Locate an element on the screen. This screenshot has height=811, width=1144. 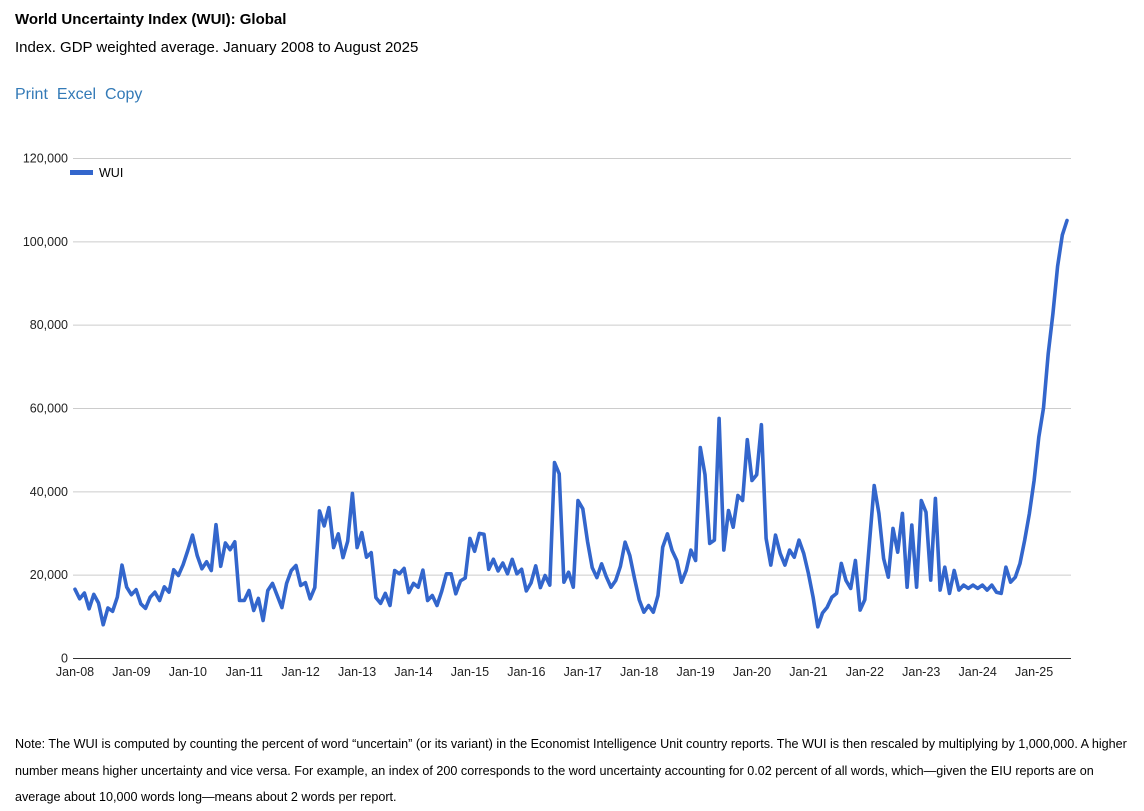
y-axis-tick-label: 100,000 is located at coordinates (45, 242).